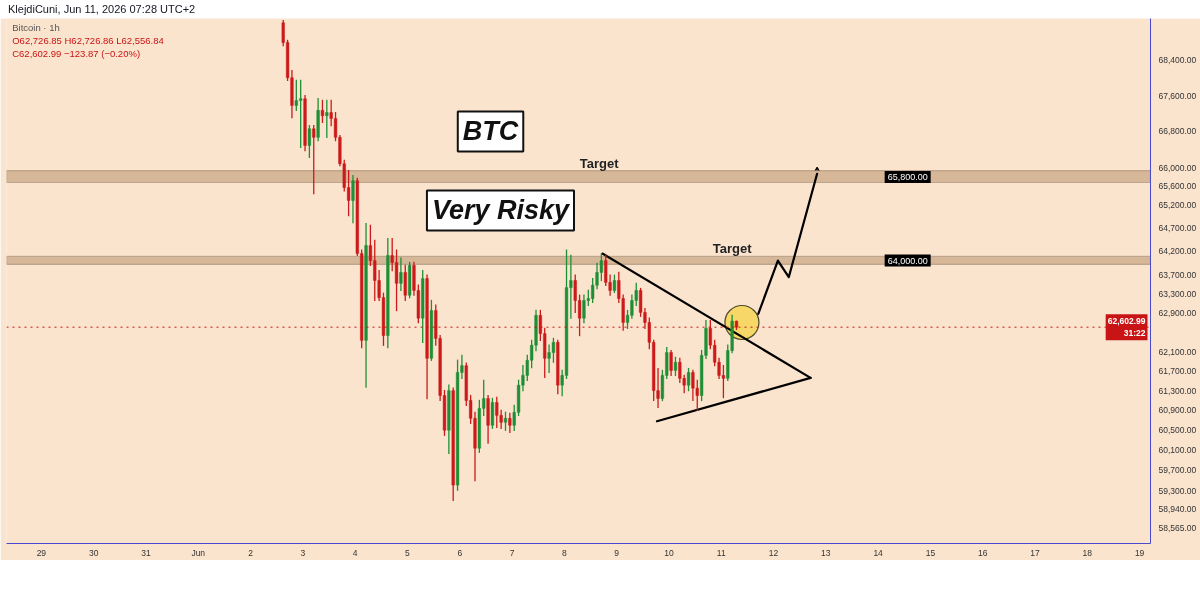 The width and height of the screenshot is (1200, 600). I want to click on annotation: 64,000.00, so click(907, 260).